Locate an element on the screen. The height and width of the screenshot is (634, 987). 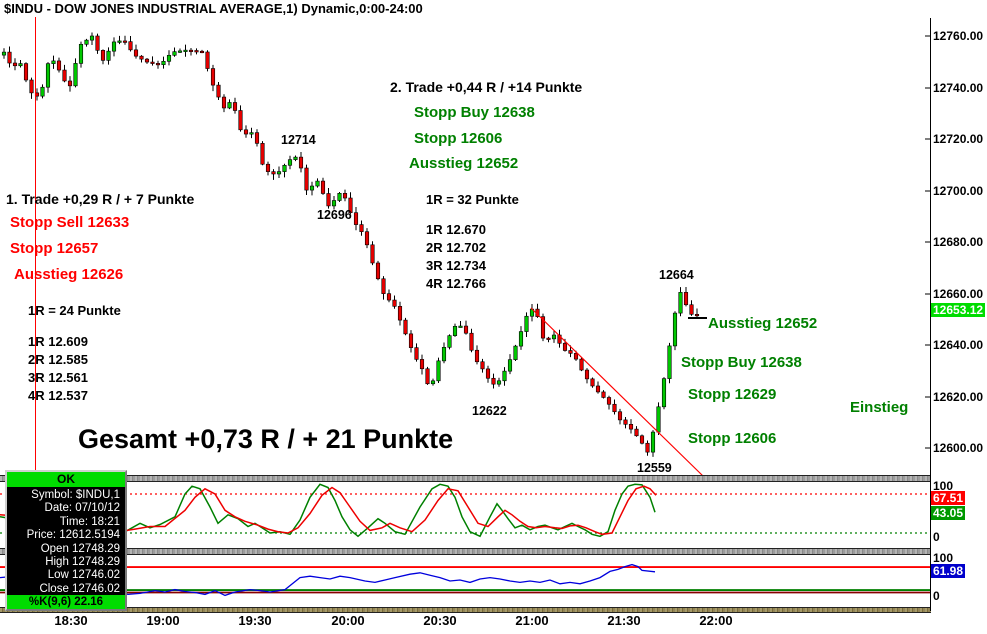
price-axis-label: 12660.00 is located at coordinates (958, 294).